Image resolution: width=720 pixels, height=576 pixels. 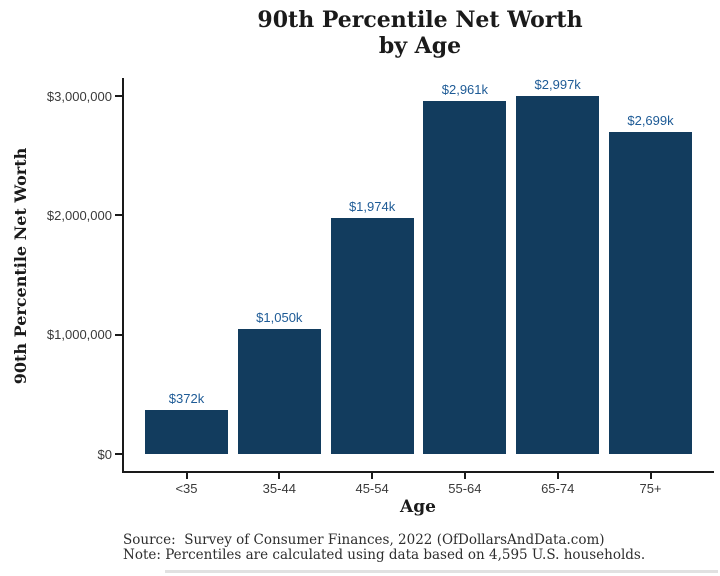 What do you see at coordinates (372, 488) in the screenshot?
I see `x-tick-label: 45-54` at bounding box center [372, 488].